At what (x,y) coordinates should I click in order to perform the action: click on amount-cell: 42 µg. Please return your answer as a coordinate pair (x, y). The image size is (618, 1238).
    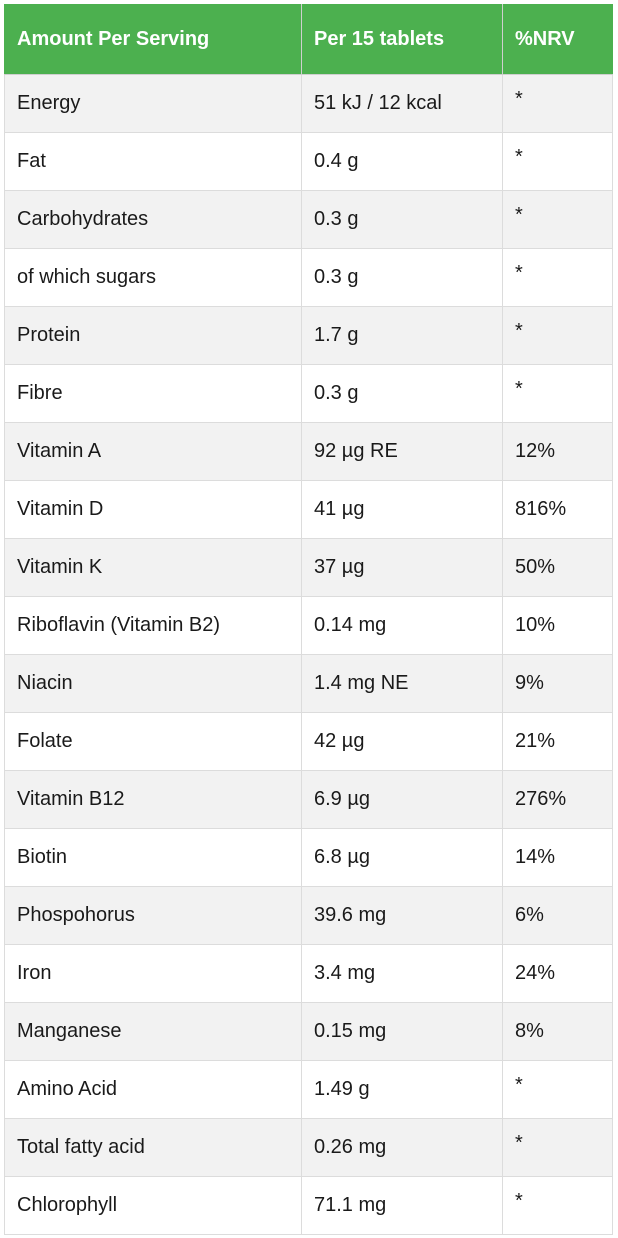
    Looking at the image, I should click on (402, 741).